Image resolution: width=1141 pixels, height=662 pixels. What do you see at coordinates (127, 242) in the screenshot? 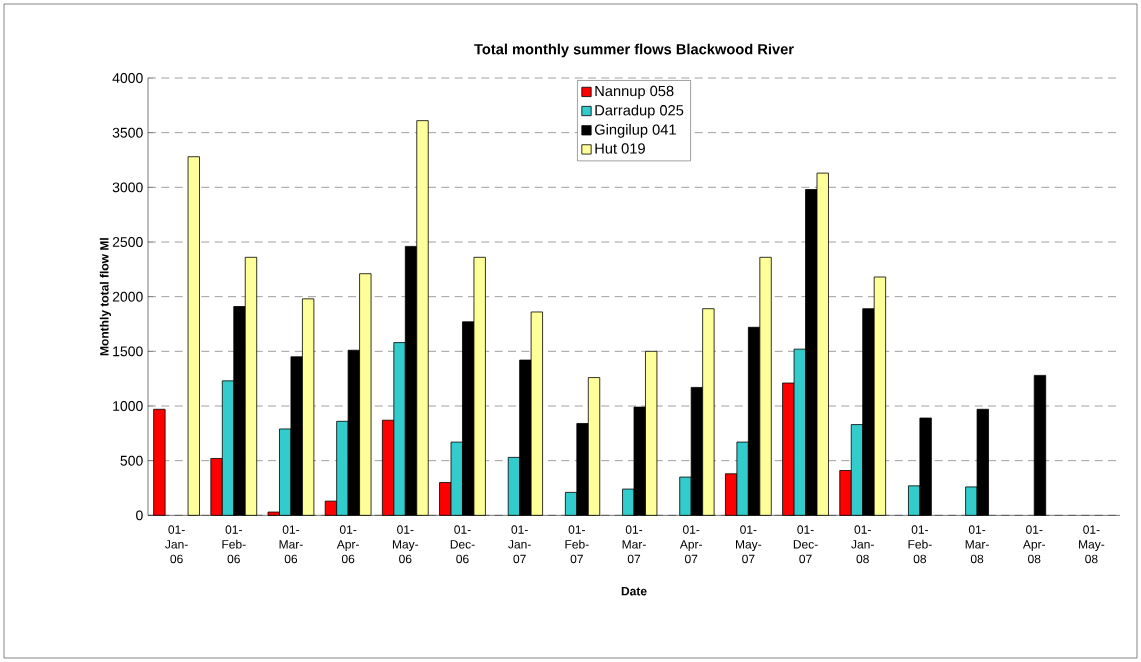
I see `y-tick-label: 2500` at bounding box center [127, 242].